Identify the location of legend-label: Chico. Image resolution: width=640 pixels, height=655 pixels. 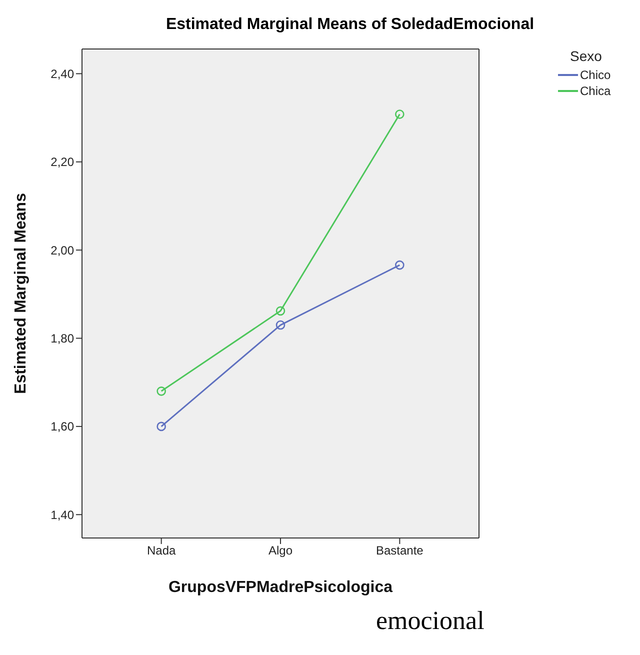
(595, 75).